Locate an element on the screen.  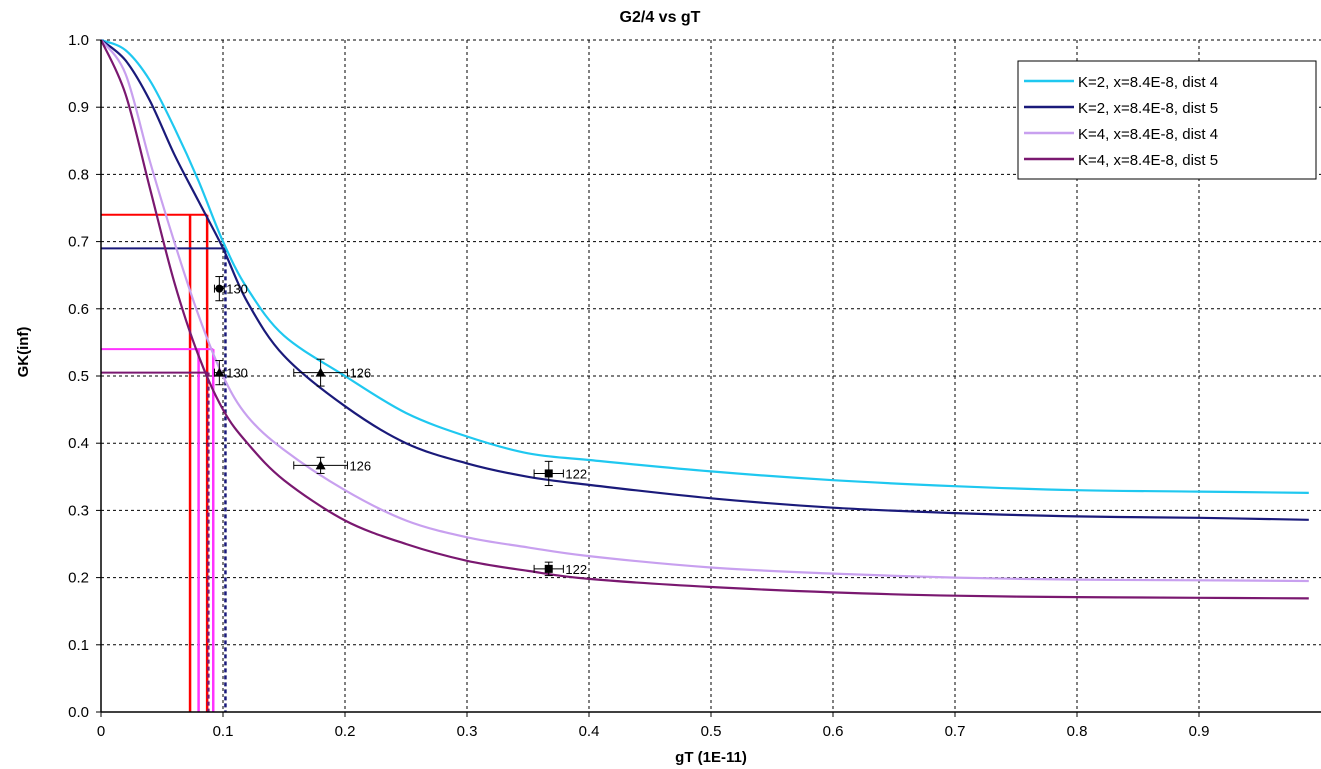
y-tick-label: 0.6 is located at coordinates (78, 309).